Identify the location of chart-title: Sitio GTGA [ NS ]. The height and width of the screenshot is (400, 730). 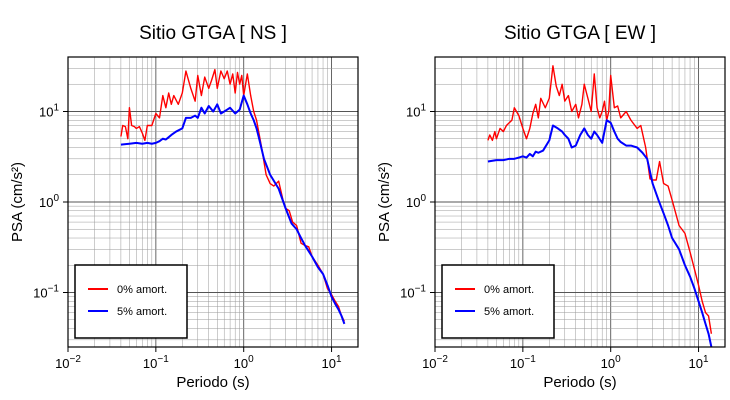
(213, 33).